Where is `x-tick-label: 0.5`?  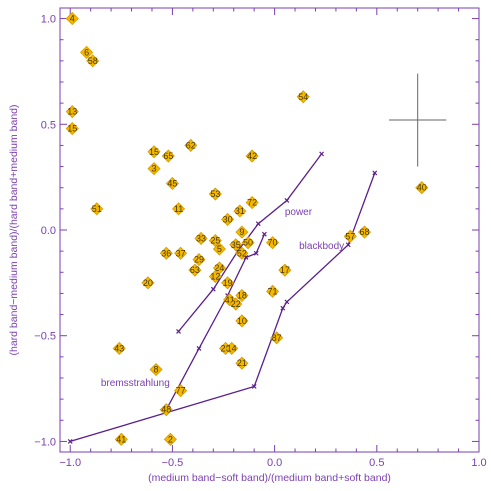
x-tick-label: 0.5 is located at coordinates (376, 463).